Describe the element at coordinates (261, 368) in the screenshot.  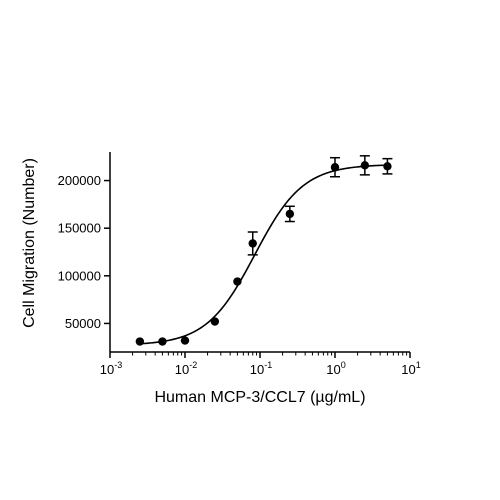
I see `x-tick-label: 10⁻¹` at that location.